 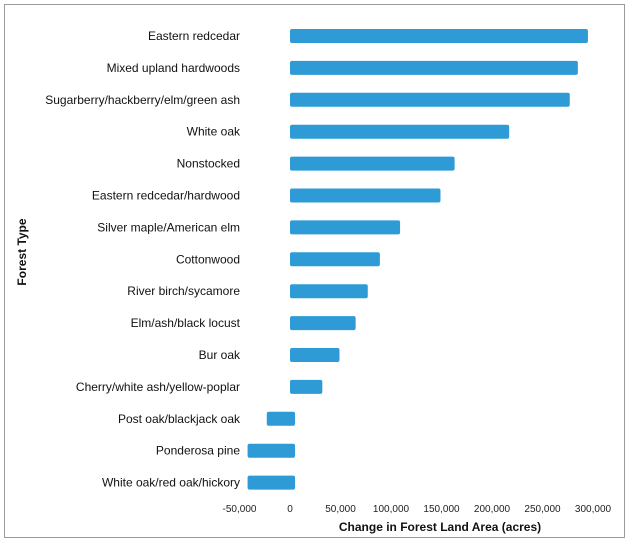 I want to click on bar-eastern-redcedar-hardwood, so click(x=365, y=195).